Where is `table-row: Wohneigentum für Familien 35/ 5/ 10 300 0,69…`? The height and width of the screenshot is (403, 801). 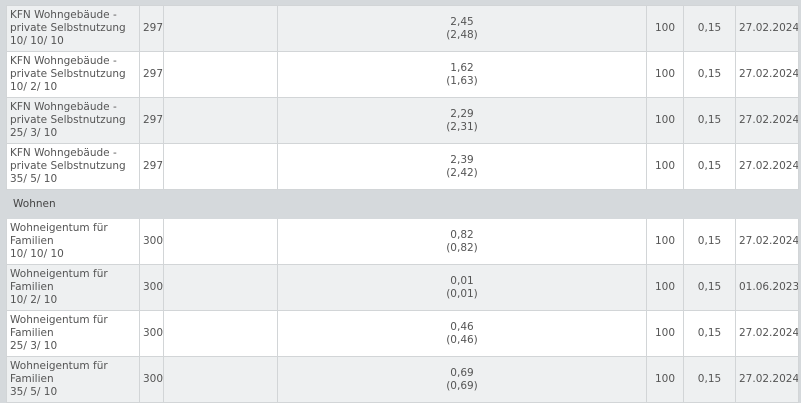
table-row: Wohneigentum für Familien 35/ 5/ 10 300 0,69… is located at coordinates (402, 379).